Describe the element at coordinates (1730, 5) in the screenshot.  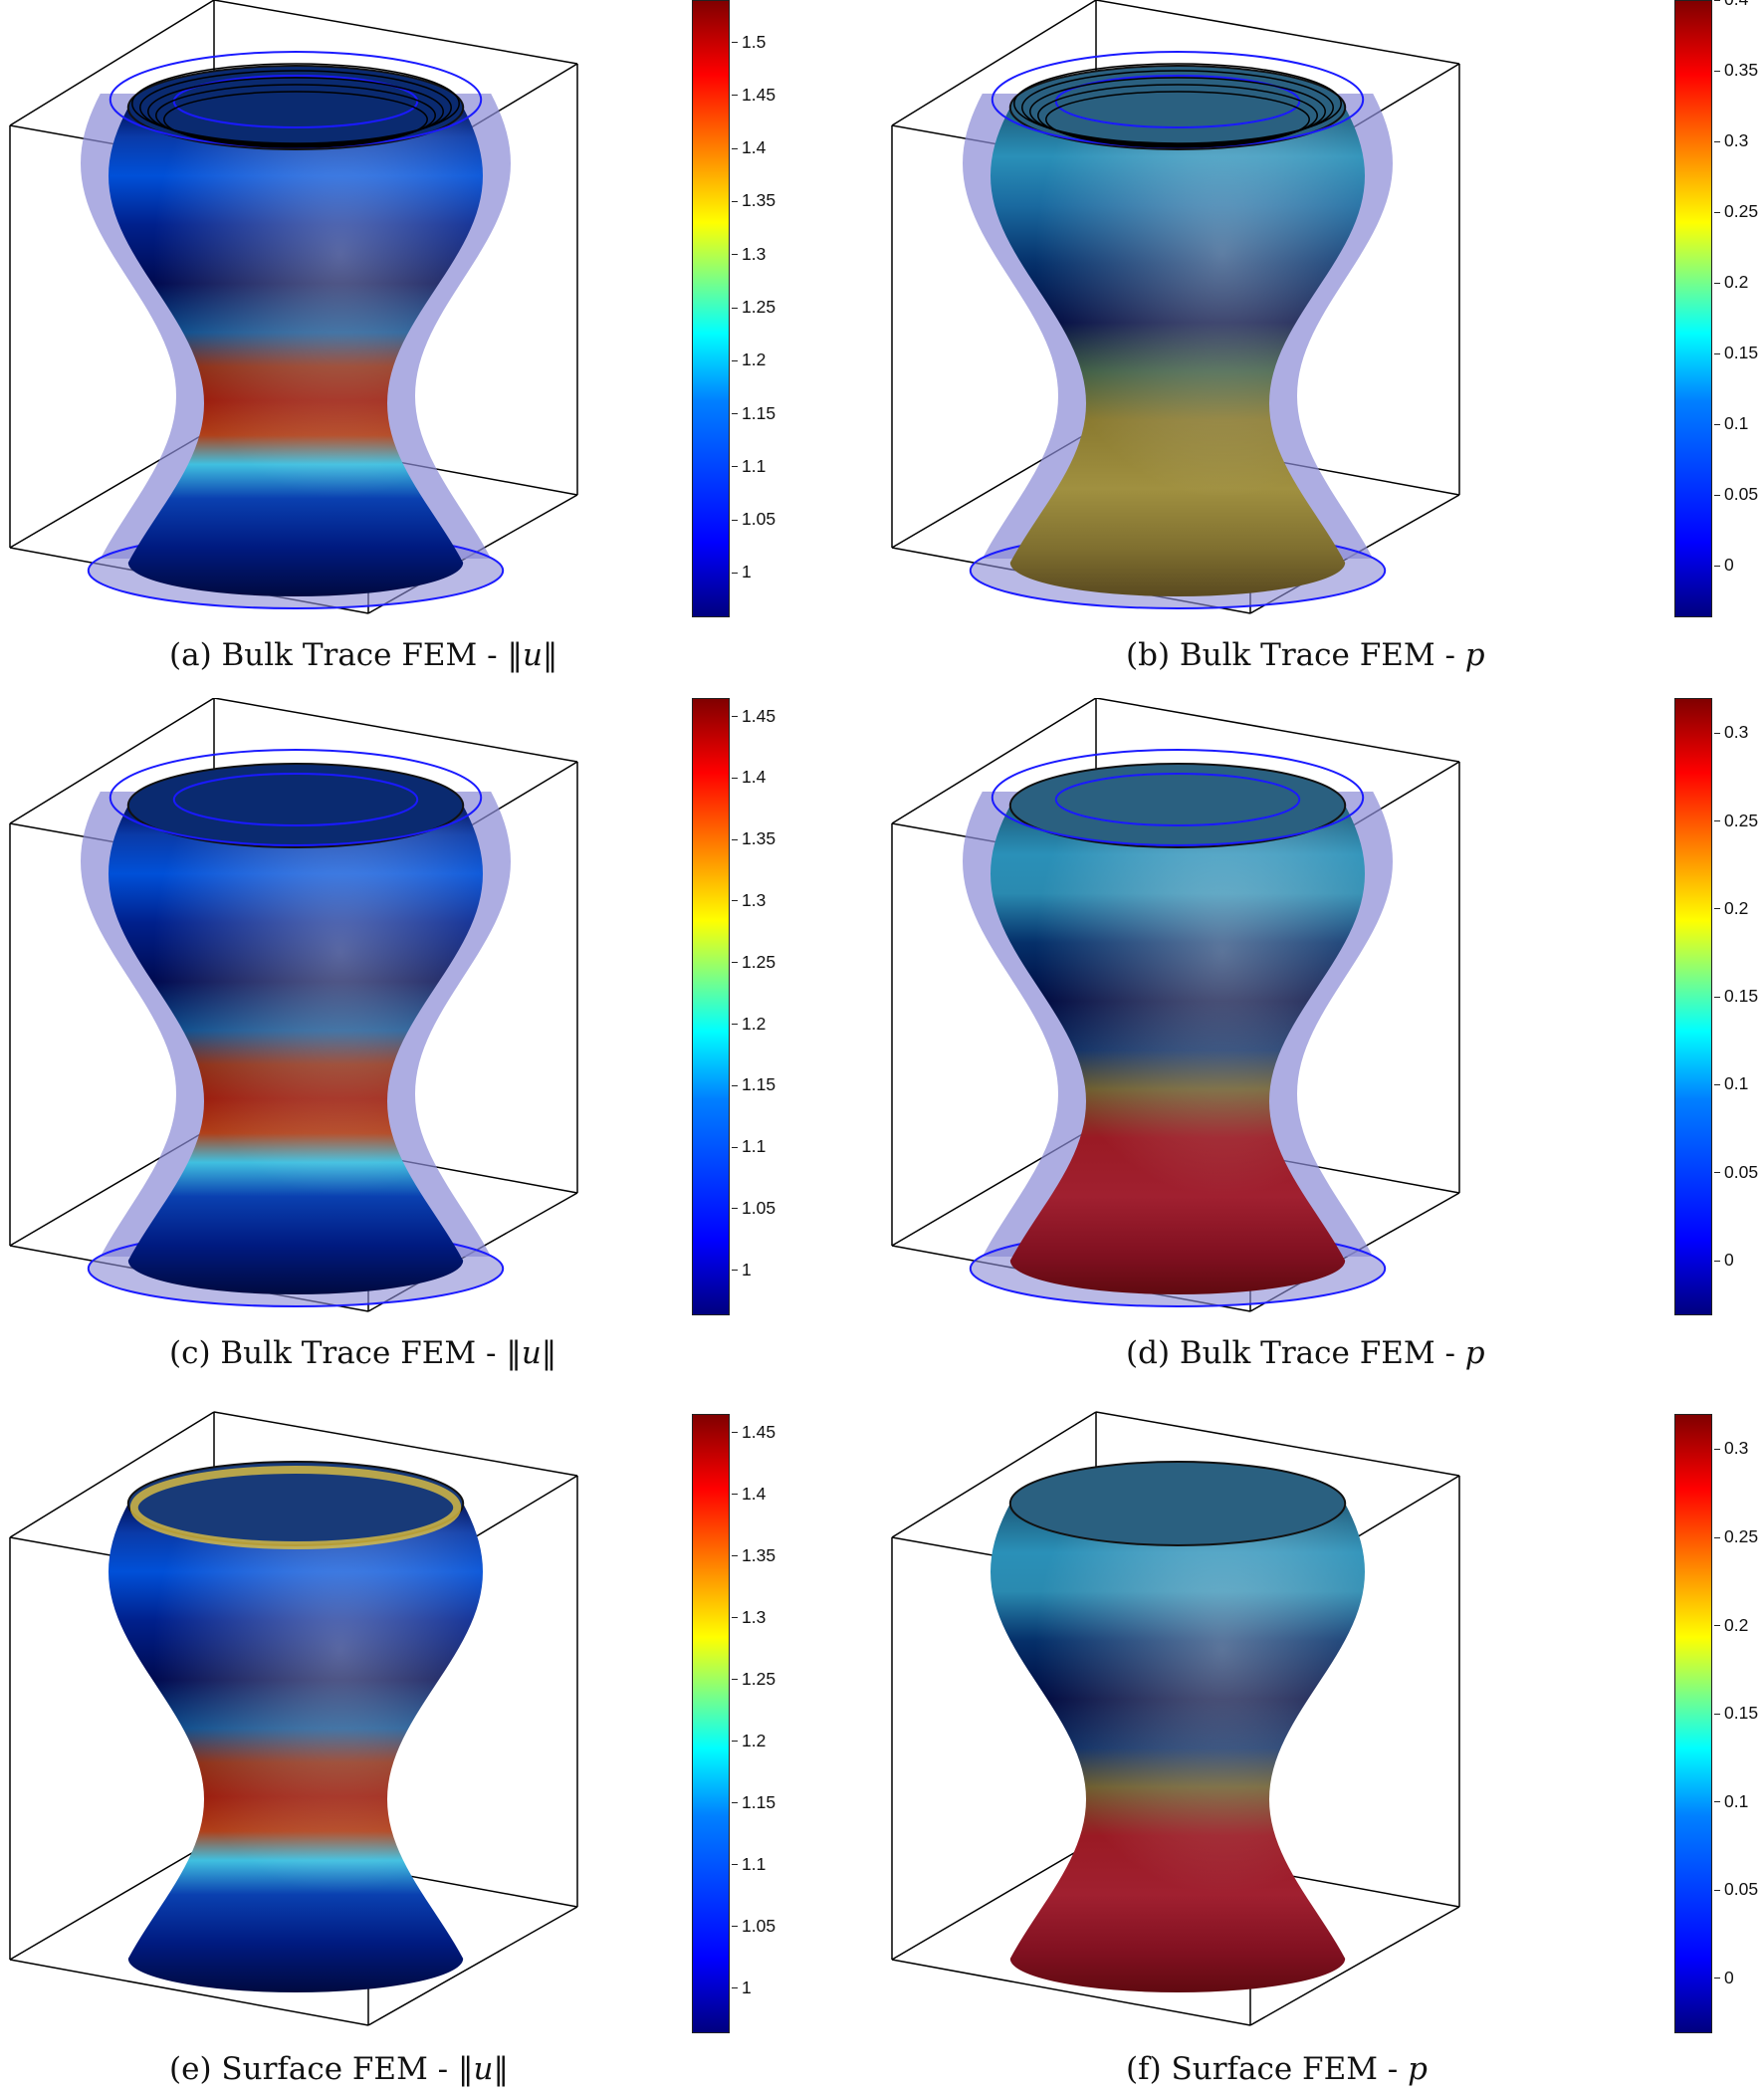
I see `colorbar-tick-label: 0.4` at that location.